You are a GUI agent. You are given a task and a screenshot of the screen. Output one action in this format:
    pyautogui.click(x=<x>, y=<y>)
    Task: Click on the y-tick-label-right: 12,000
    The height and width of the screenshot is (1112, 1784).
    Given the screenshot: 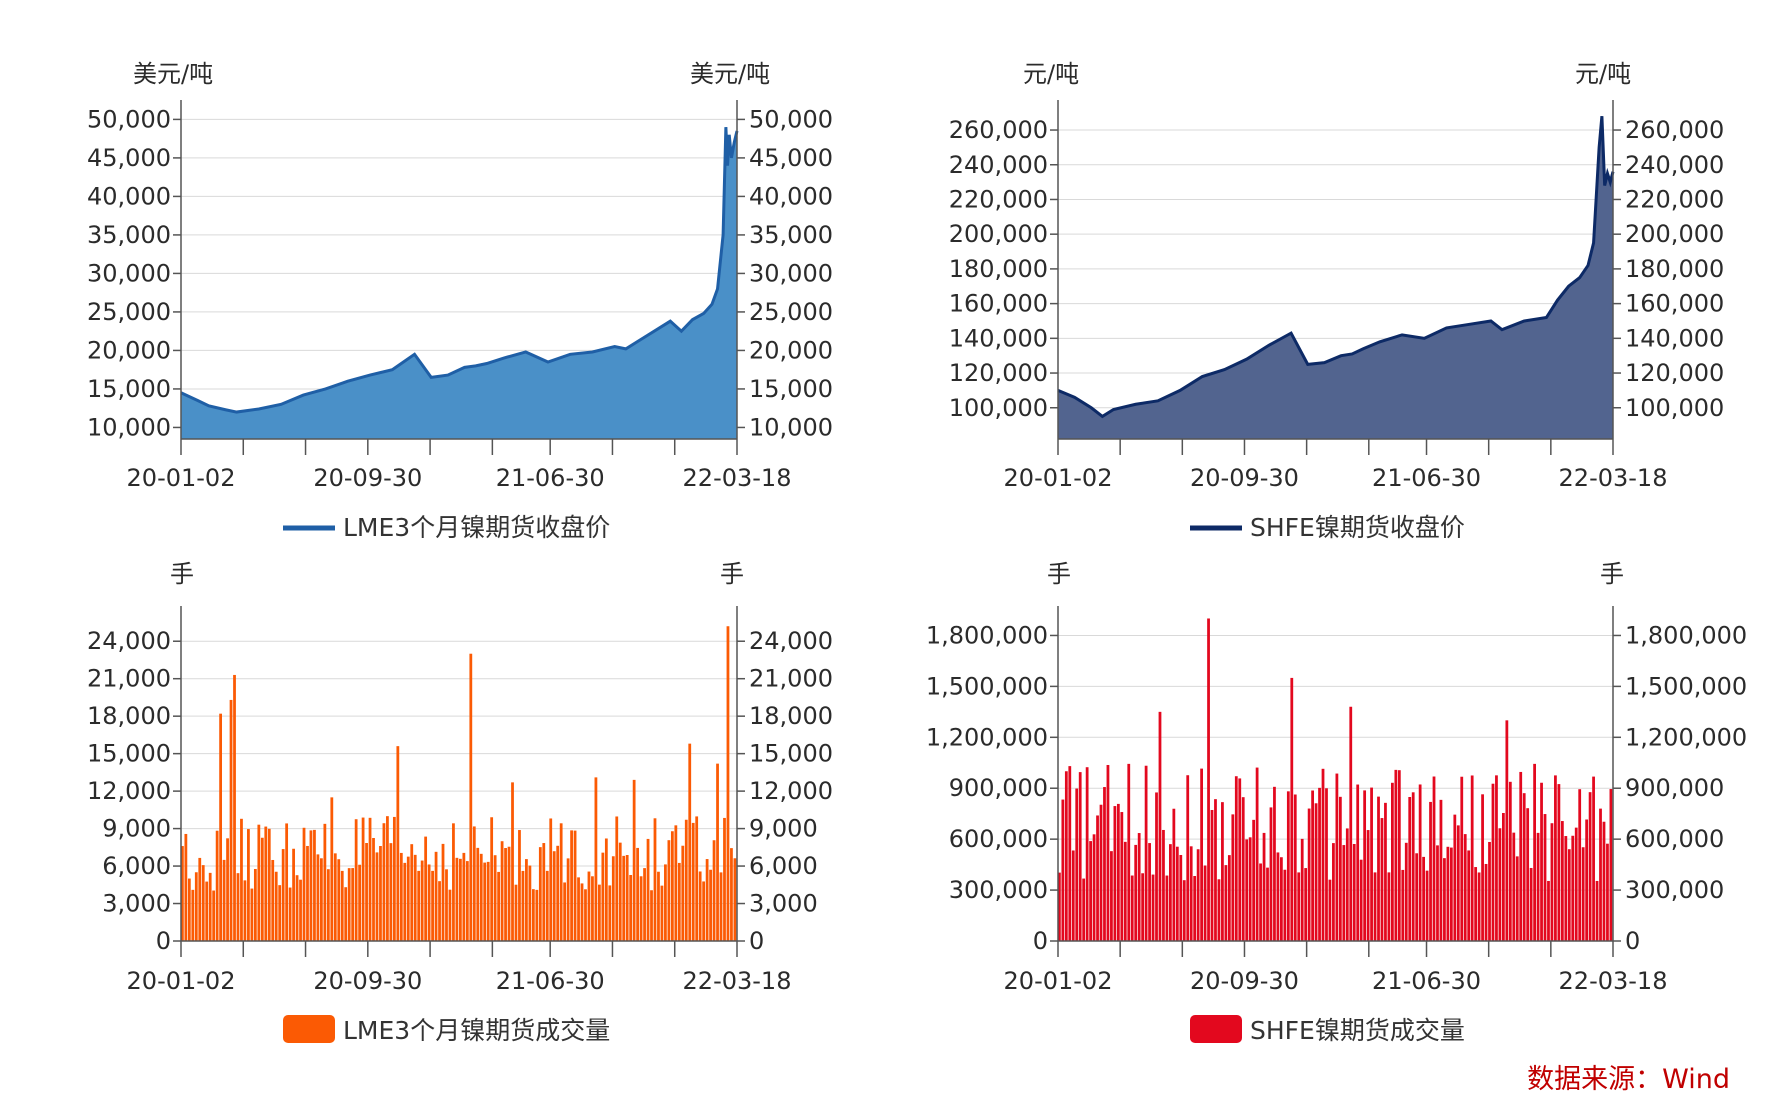 What is the action you would take?
    pyautogui.click(x=791, y=791)
    